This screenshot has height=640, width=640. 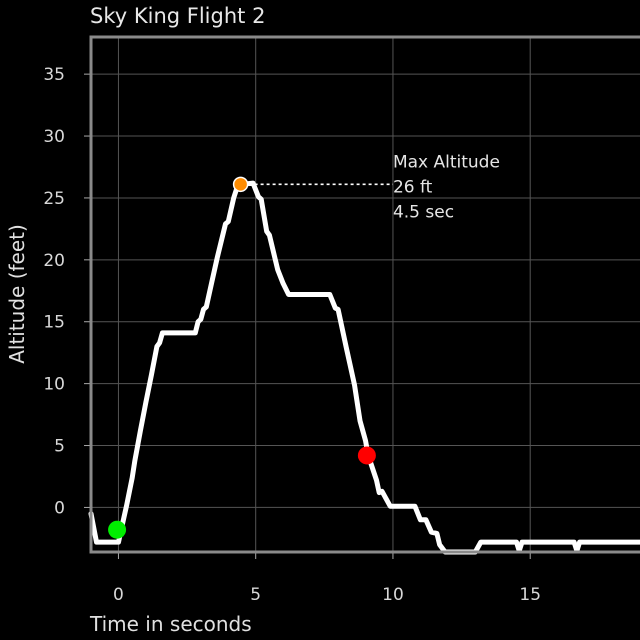 What do you see at coordinates (54, 199) in the screenshot?
I see `y-tick-label: 25` at bounding box center [54, 199].